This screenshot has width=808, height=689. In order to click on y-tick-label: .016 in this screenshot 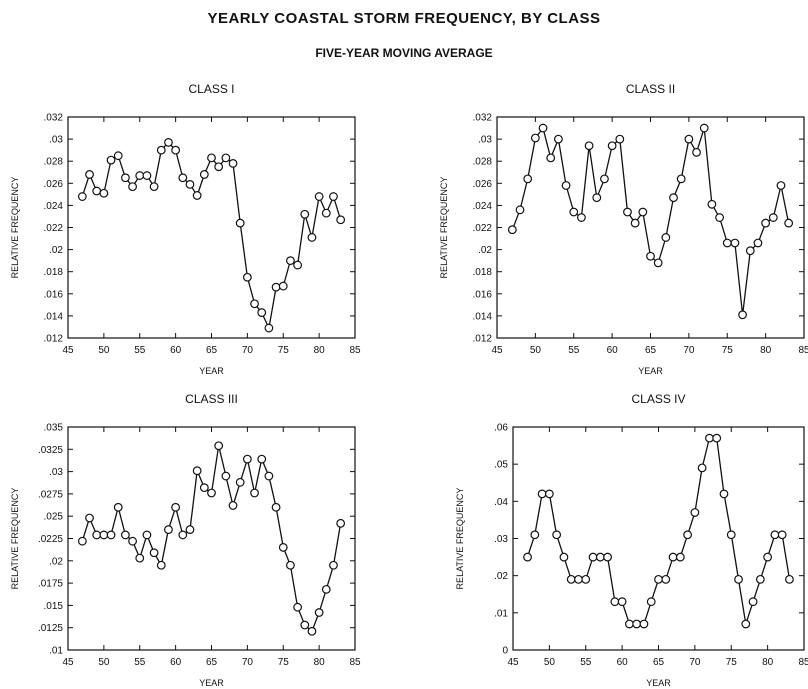, I will do `click(483, 294)`.